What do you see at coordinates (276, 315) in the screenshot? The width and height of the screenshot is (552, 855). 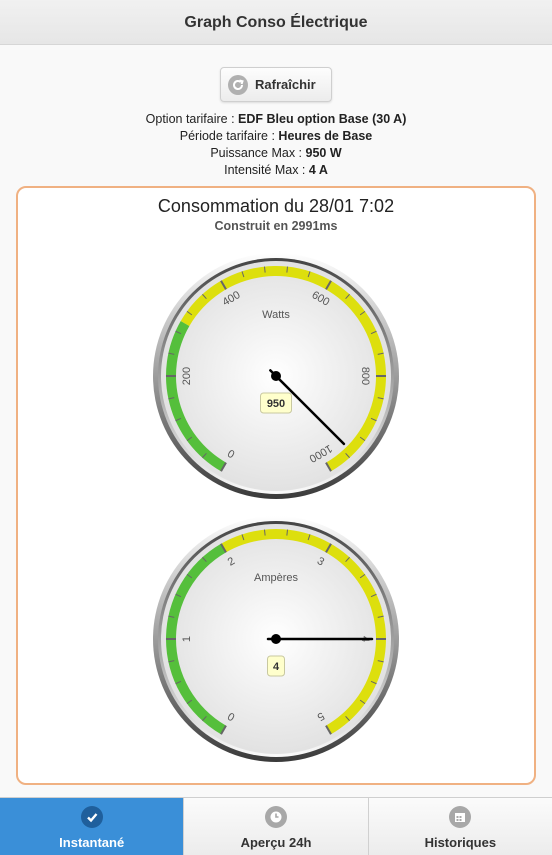 I see `gauge-title: Watts` at bounding box center [276, 315].